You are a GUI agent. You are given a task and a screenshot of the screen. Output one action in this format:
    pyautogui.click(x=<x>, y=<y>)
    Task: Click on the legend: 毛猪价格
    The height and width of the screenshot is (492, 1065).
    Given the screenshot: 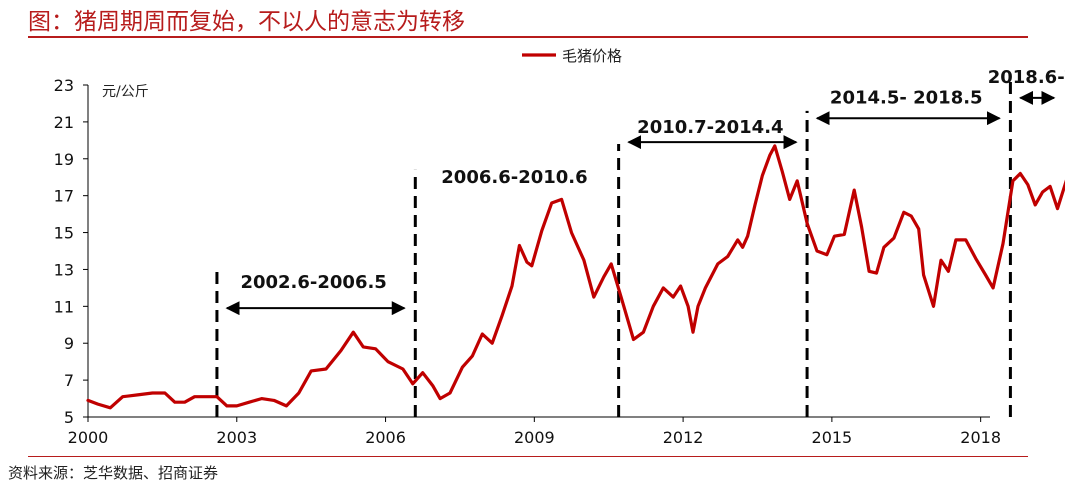 What is the action you would take?
    pyautogui.click(x=572, y=56)
    